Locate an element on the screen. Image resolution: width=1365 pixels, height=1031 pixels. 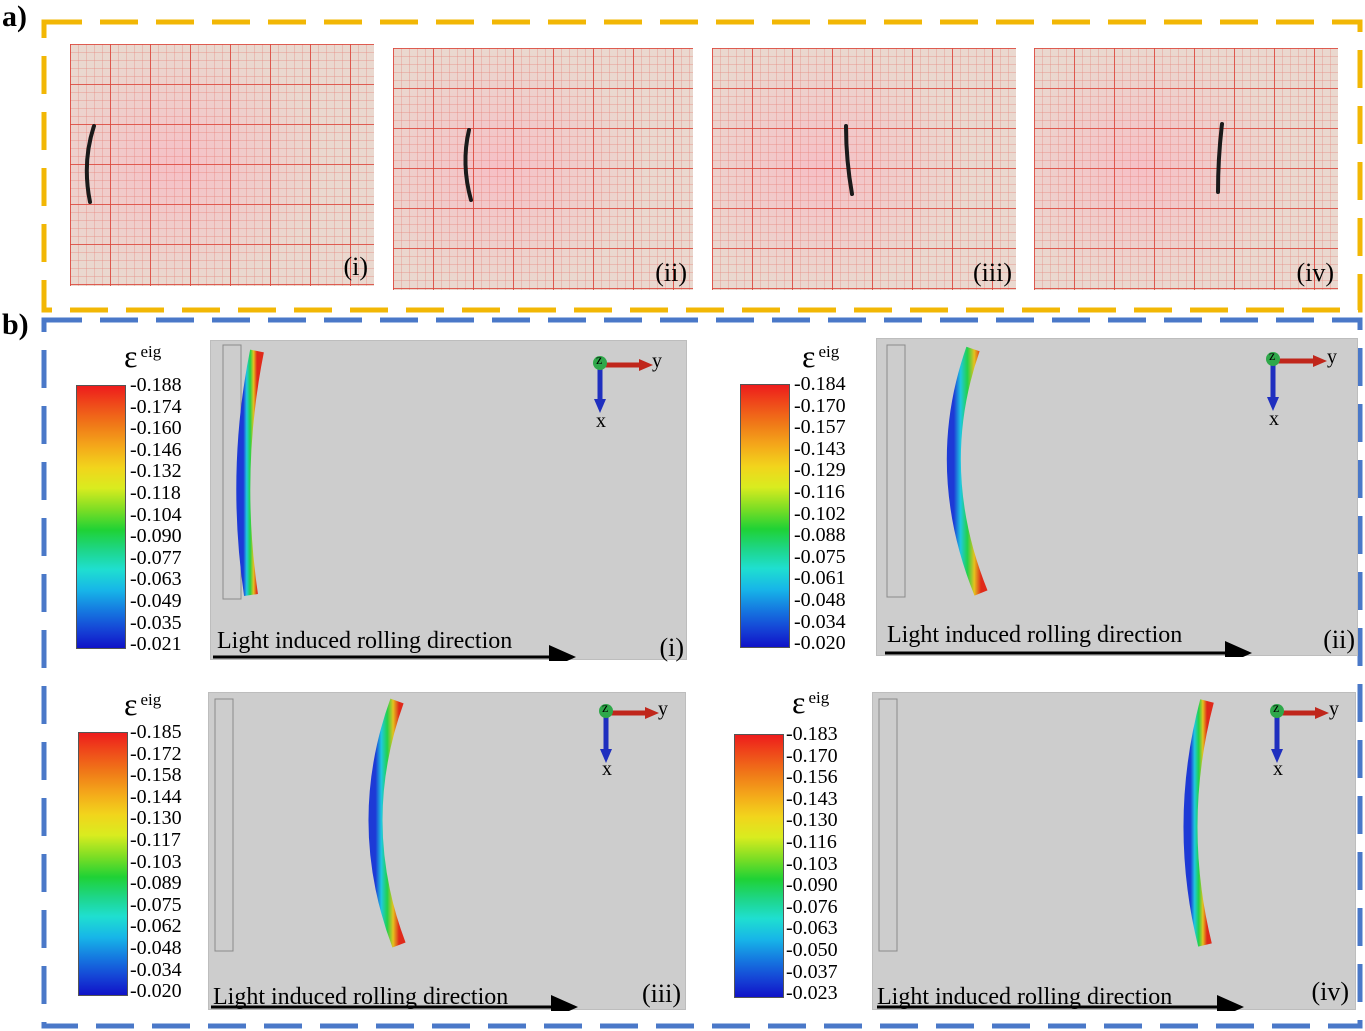
z-axis-dot is located at coordinates (600, 363).